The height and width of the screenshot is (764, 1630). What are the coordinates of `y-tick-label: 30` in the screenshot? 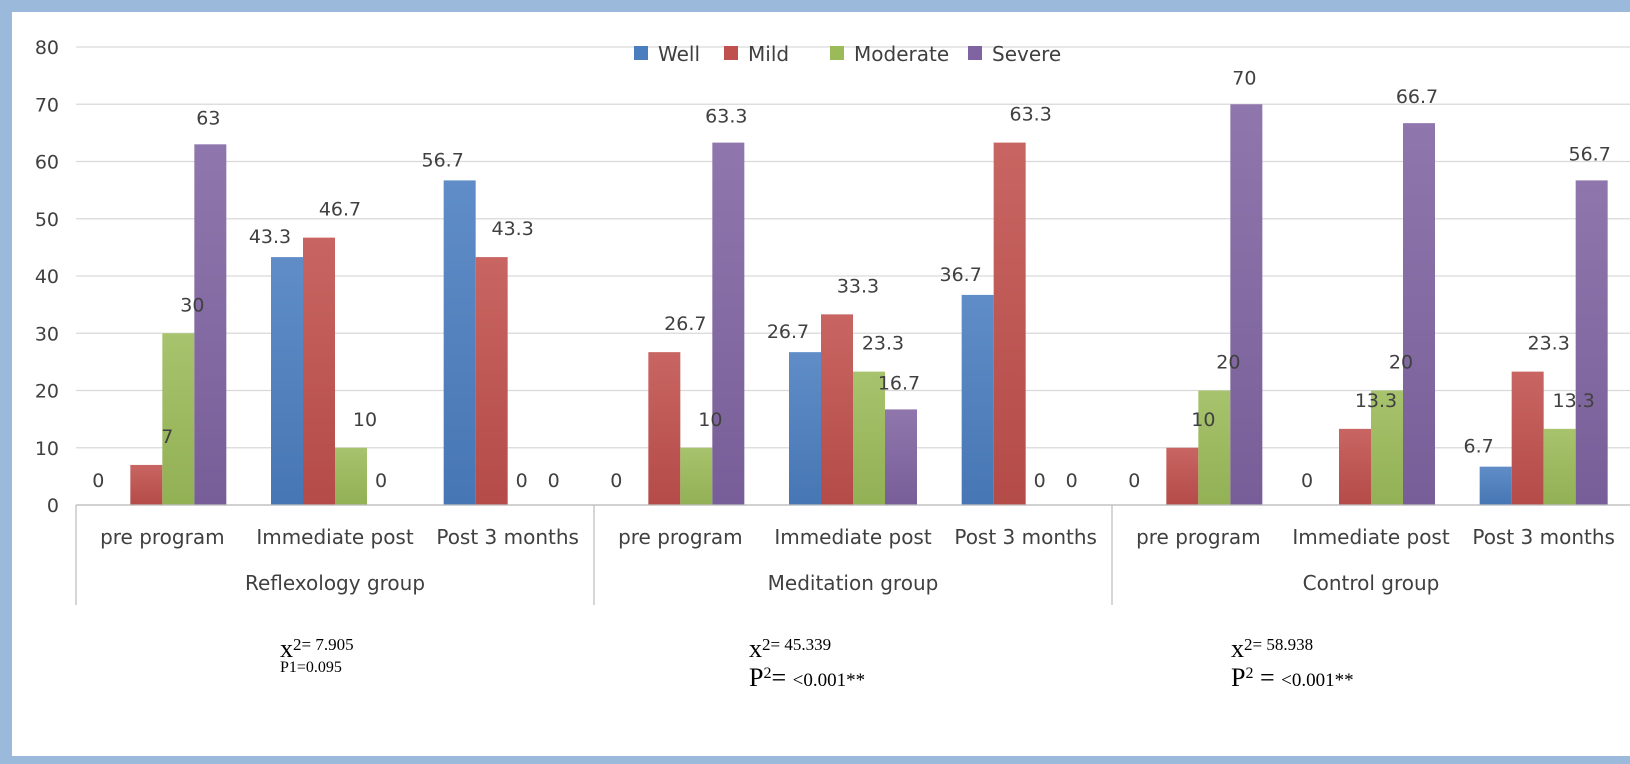 It's located at (47, 334).